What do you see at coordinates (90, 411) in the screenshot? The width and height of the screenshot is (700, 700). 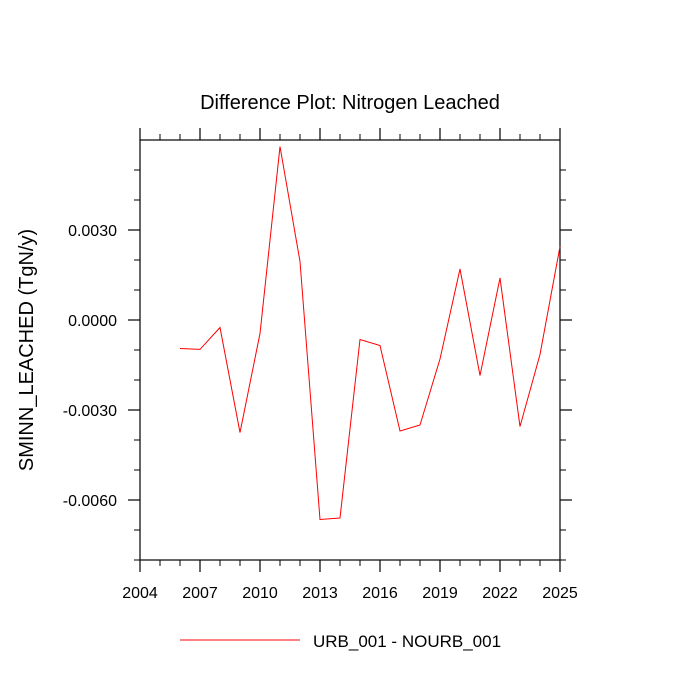 I see `y-tick-label: -0.0030` at bounding box center [90, 411].